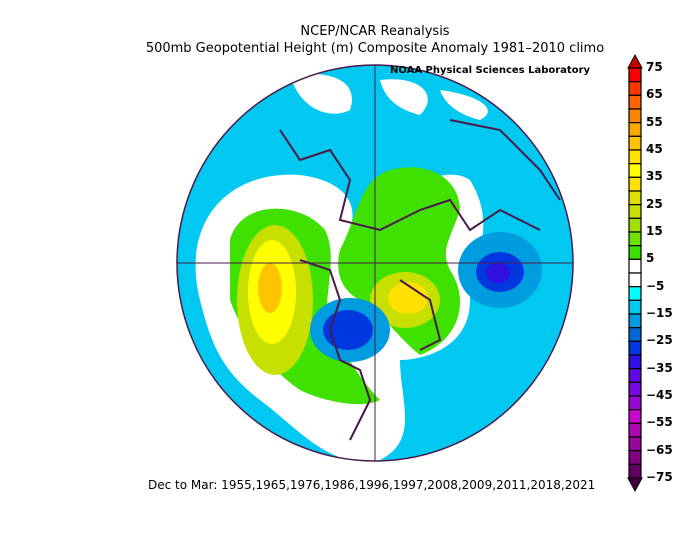 The width and height of the screenshot is (700, 542). Describe the element at coordinates (389, 96) in the screenshot. I see `neutral-region-north` at that location.